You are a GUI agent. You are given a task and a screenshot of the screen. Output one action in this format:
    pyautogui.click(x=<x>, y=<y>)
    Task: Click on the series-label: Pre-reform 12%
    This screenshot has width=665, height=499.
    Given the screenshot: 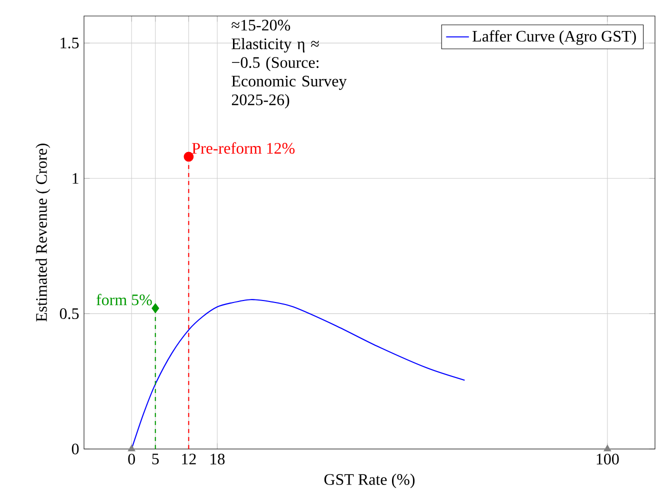 What is the action you would take?
    pyautogui.click(x=243, y=148)
    